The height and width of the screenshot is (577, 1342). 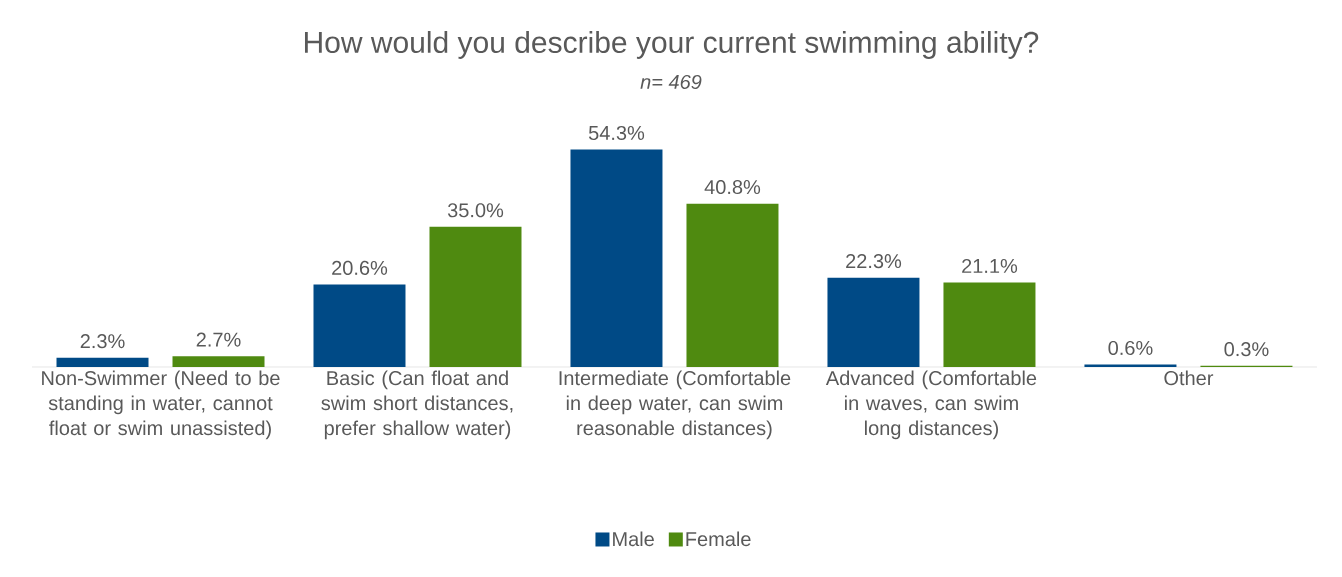 I want to click on data-label: 21.1%, so click(x=990, y=265).